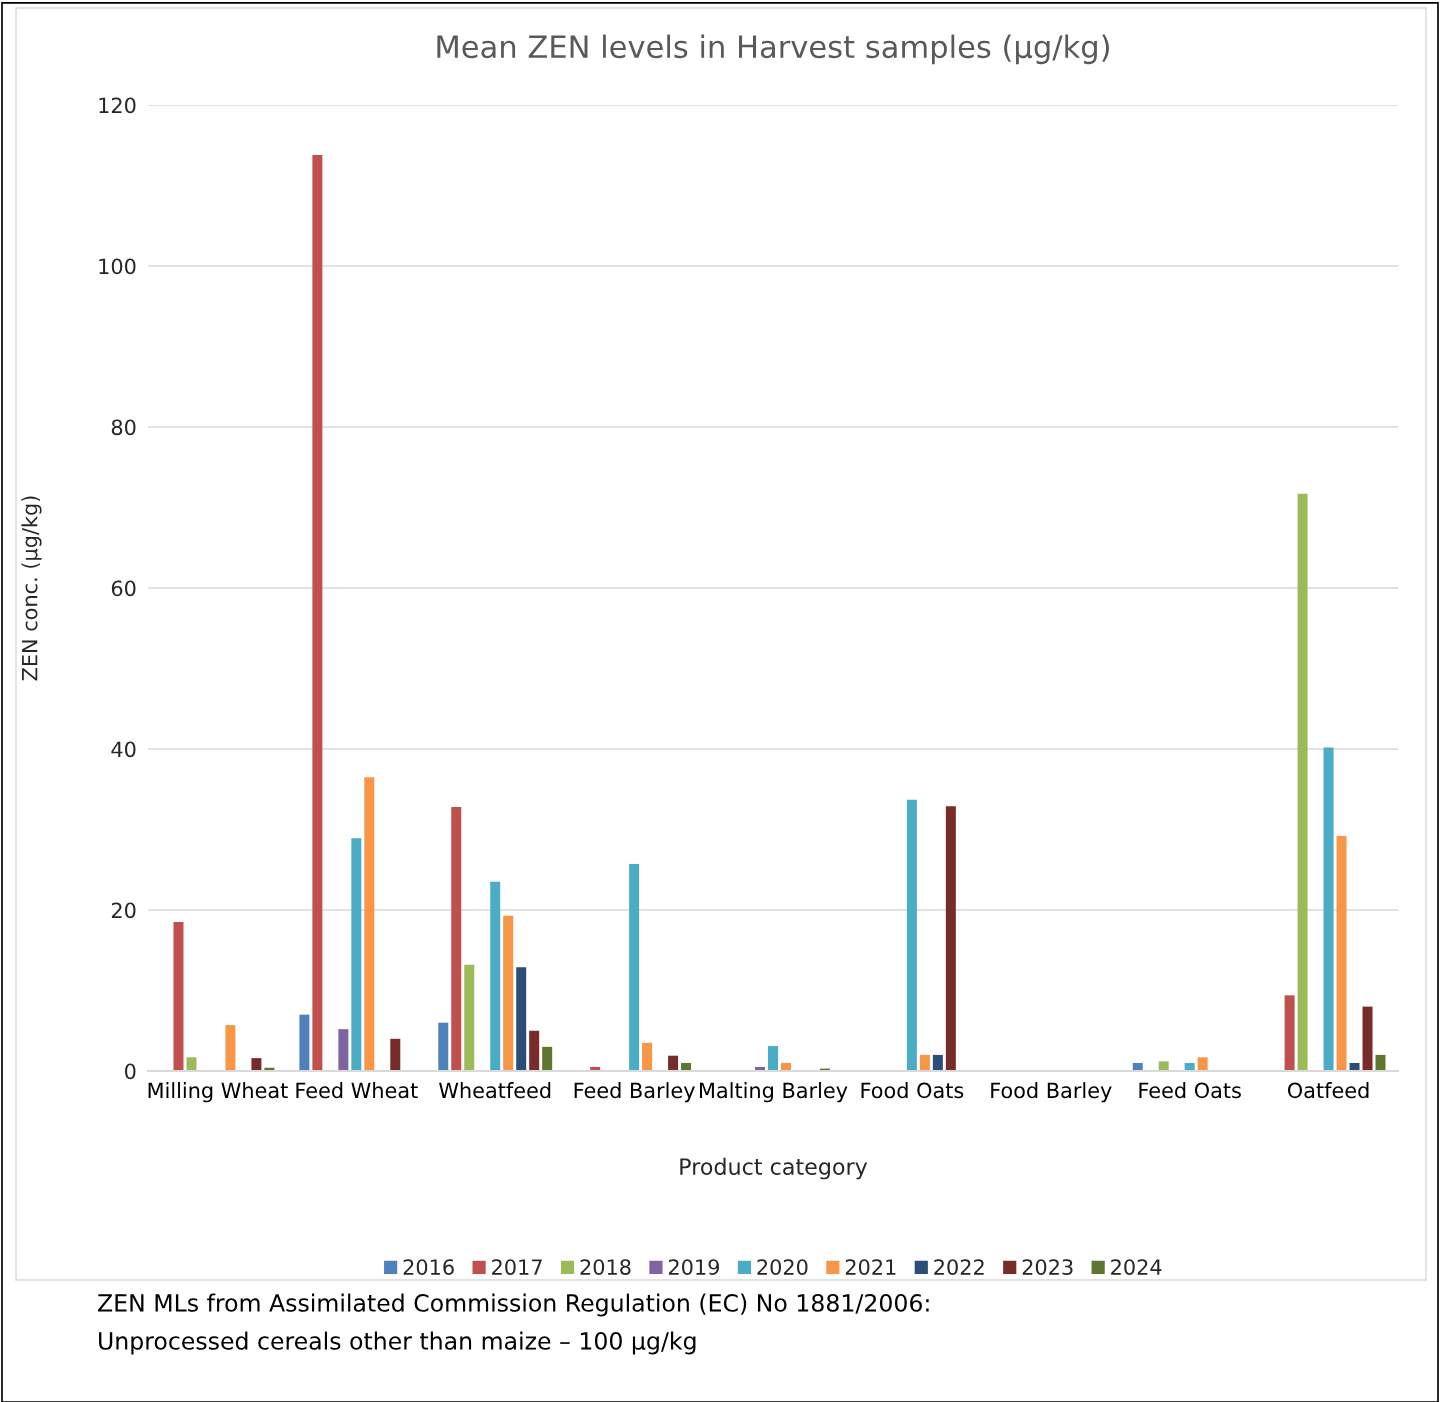  I want to click on y-tick-label: 80, so click(123, 427).